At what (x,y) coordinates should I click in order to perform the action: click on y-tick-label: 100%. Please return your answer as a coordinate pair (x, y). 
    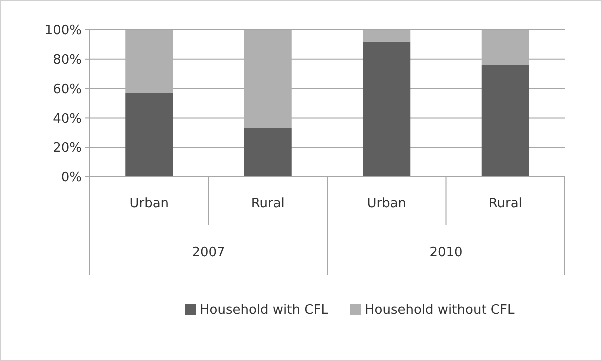
    Looking at the image, I should click on (63, 31).